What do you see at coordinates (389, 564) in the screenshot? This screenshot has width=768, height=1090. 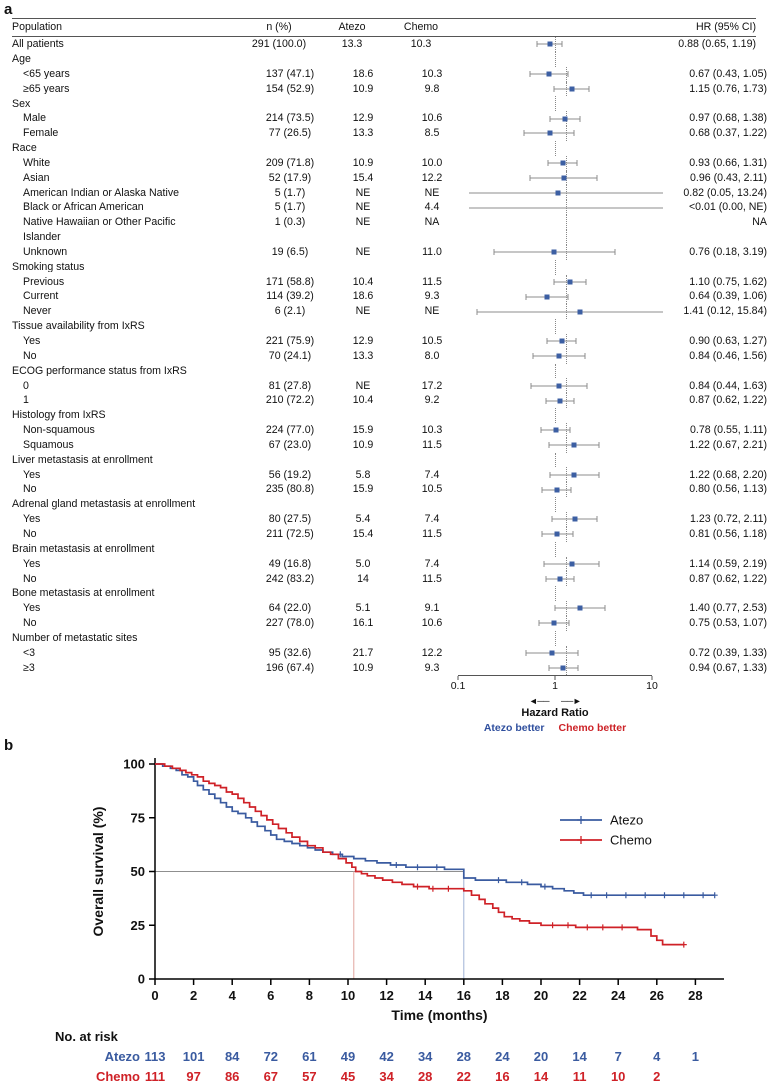 I see `forest-data-row: Yes 49 (16.8) 5.0 7.4 1.14 (0.59, 2.19)` at bounding box center [389, 564].